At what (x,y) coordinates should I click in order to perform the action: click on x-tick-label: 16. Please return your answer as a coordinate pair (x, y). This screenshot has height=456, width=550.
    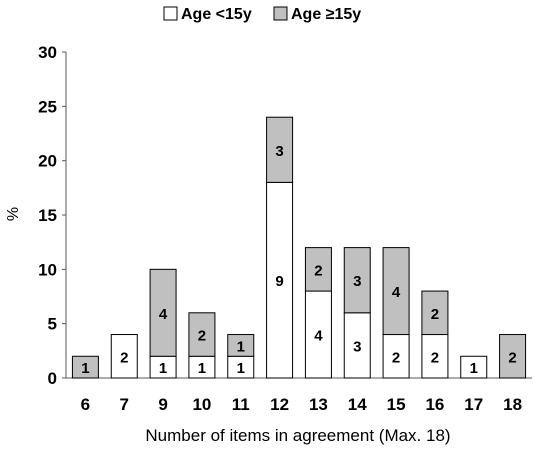
    Looking at the image, I should click on (434, 404).